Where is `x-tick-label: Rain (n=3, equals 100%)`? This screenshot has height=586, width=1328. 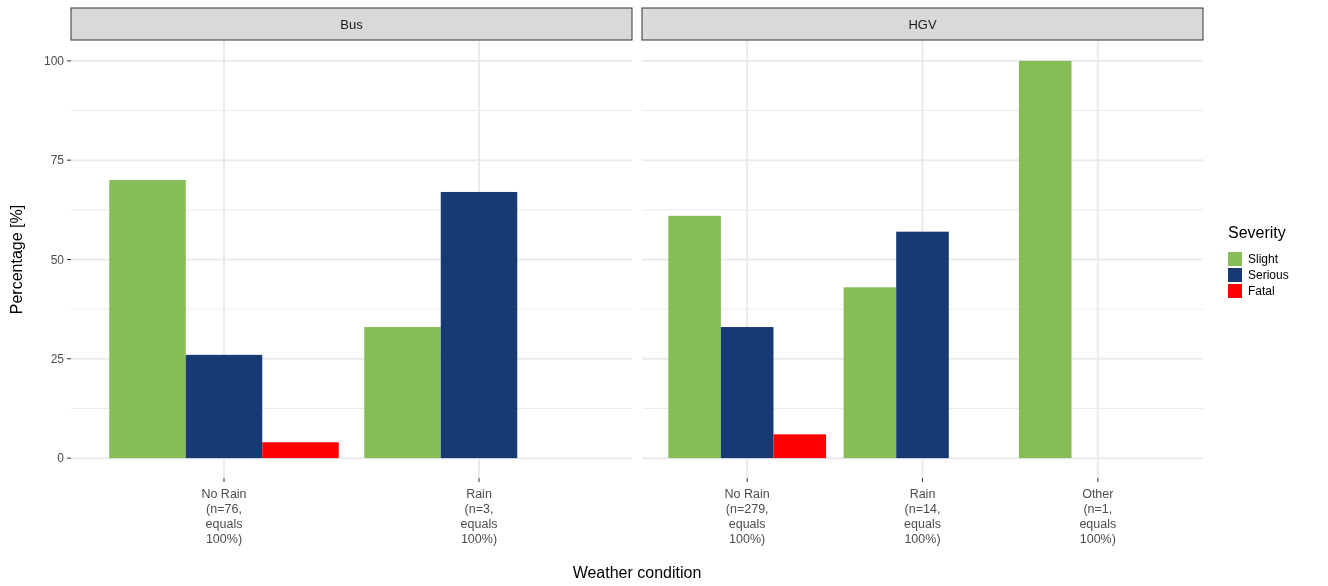 x-tick-label: Rain (n=3, equals 100%) is located at coordinates (479, 516).